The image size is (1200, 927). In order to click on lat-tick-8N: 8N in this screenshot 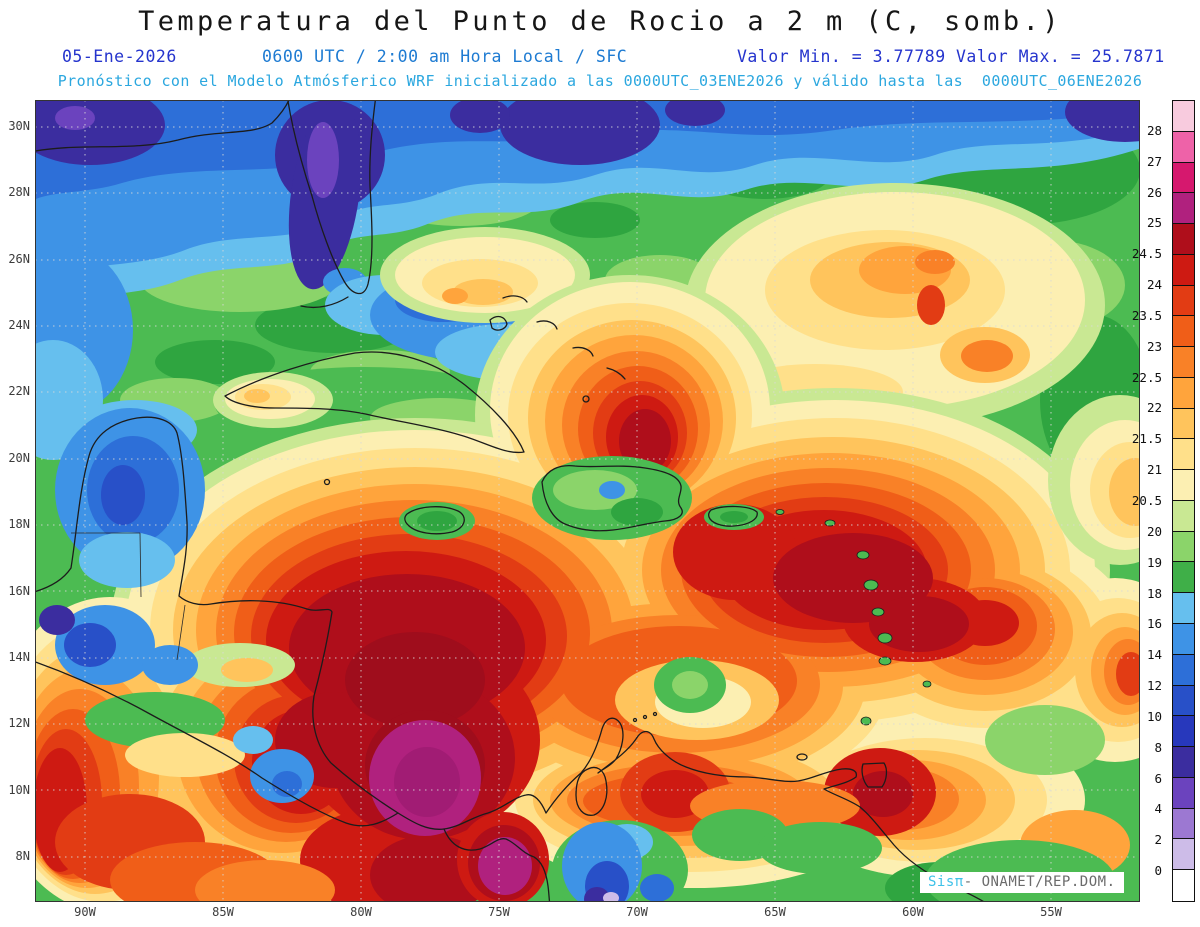, I will do `click(22, 855)`.